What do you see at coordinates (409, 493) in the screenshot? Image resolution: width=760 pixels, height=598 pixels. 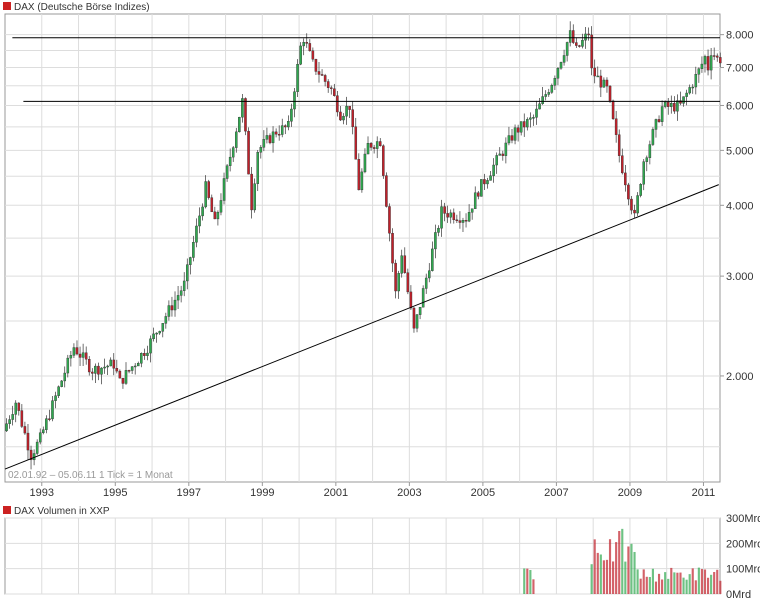 I see `x-tick-label: 2003` at bounding box center [409, 493].